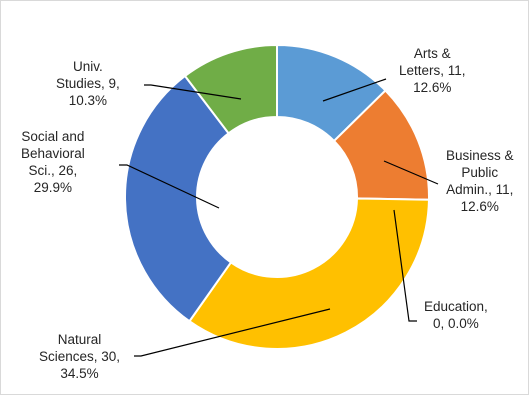 The image size is (529, 395). Describe the element at coordinates (232, 332) in the screenshot. I see `leader-line-natural-sciences` at that location.